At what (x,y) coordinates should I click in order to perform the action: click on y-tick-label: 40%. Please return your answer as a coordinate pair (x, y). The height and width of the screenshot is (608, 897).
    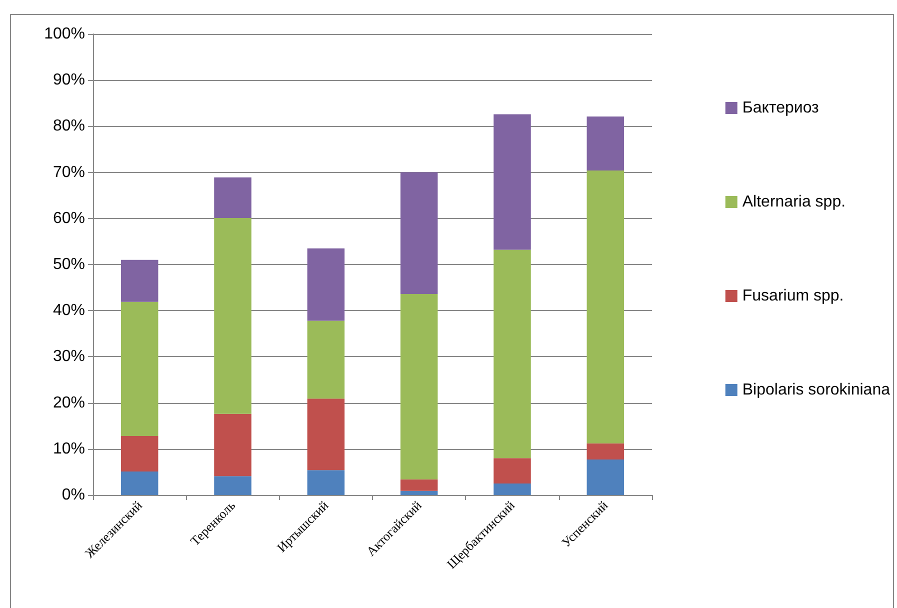
    Looking at the image, I should click on (68, 311).